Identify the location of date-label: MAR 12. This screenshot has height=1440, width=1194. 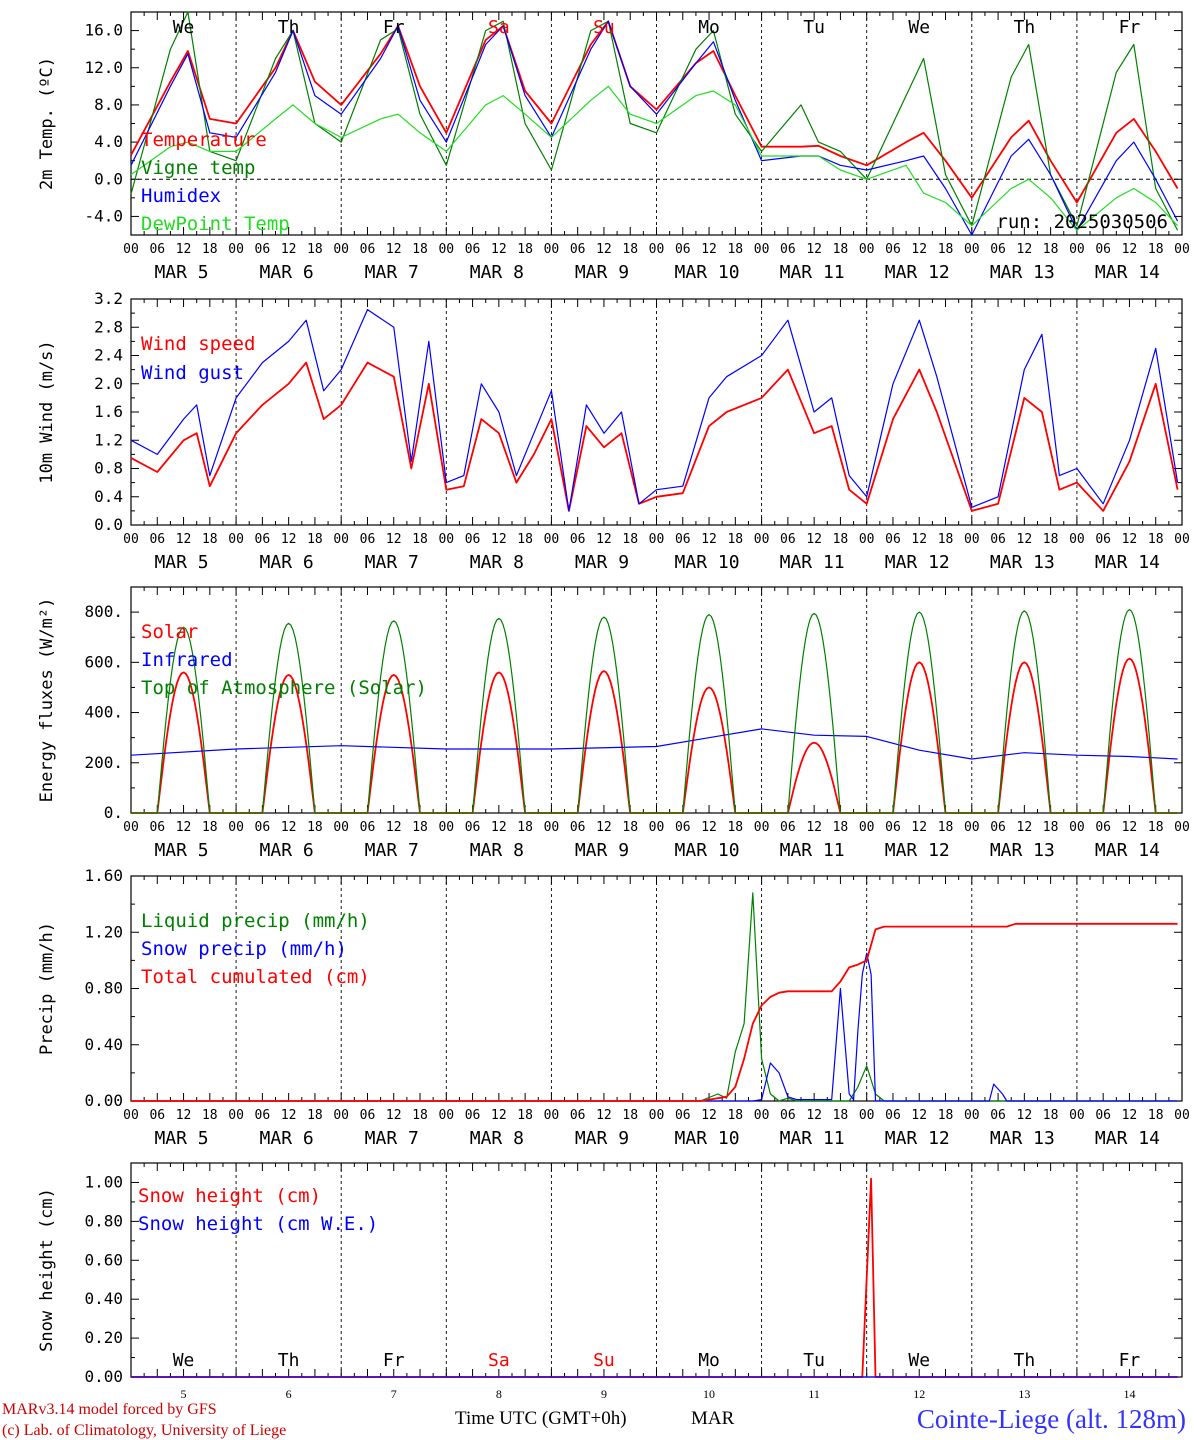
(917, 1138).